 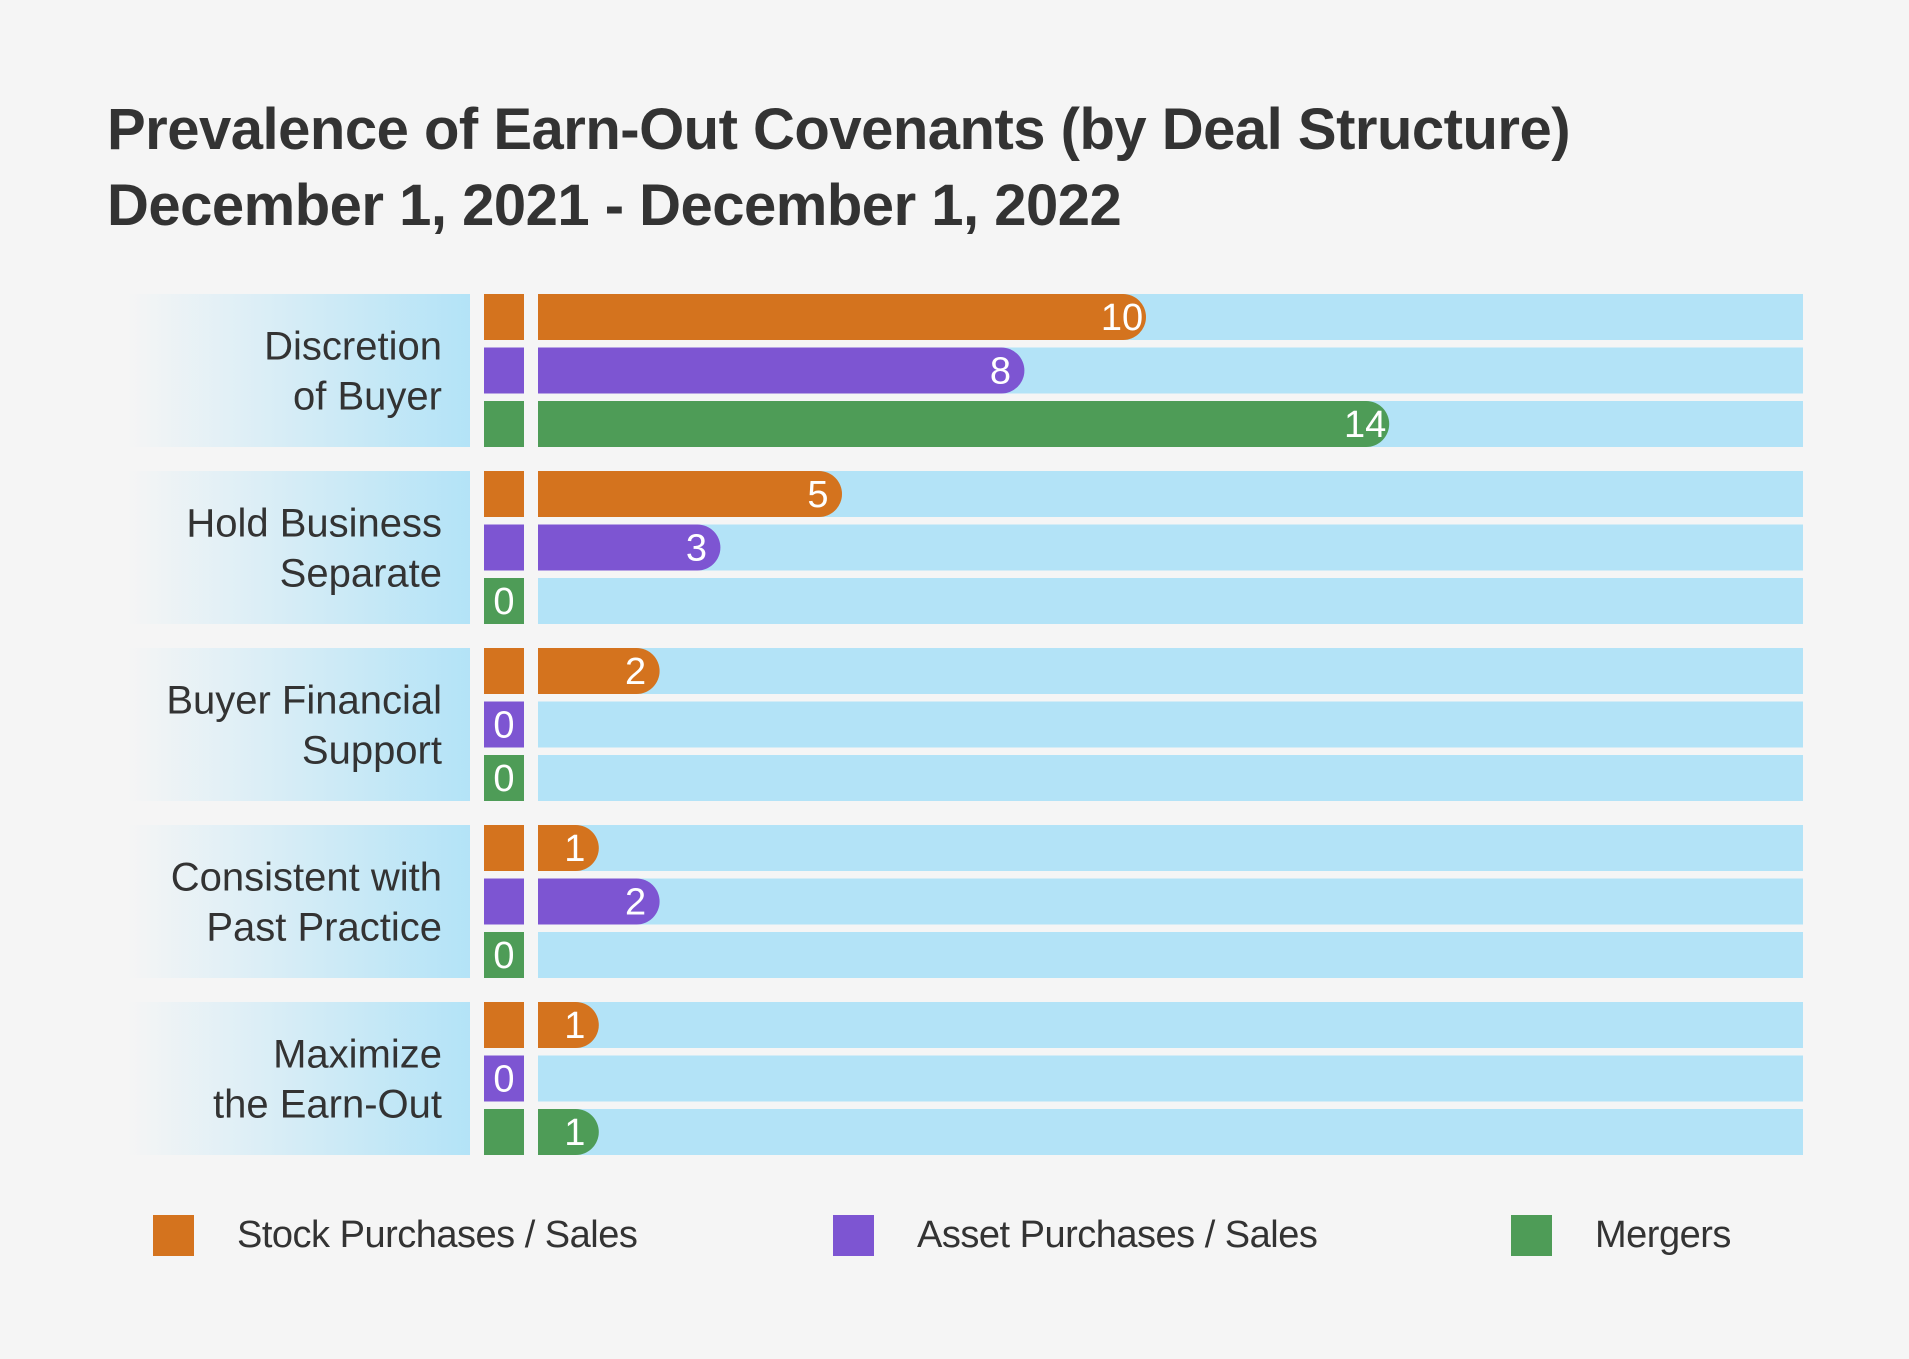 I want to click on legend-label-stock: Stock Purchases / Sales, so click(x=437, y=1234).